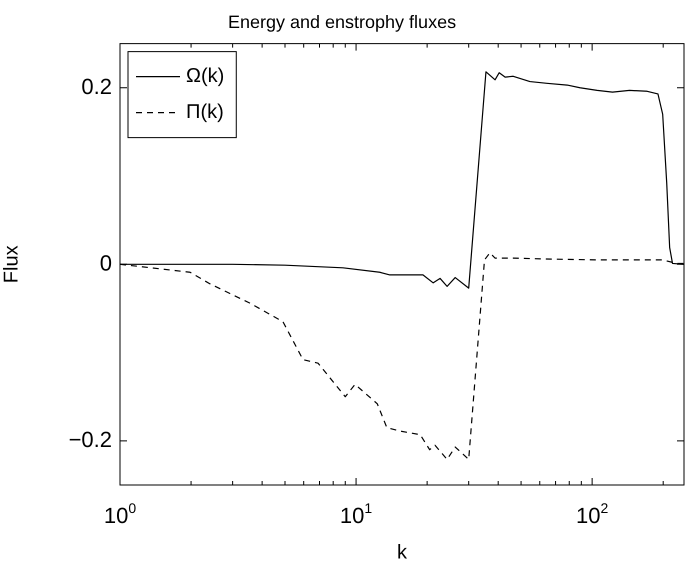  I want to click on y-tick-label: 0.2, so click(96, 86).